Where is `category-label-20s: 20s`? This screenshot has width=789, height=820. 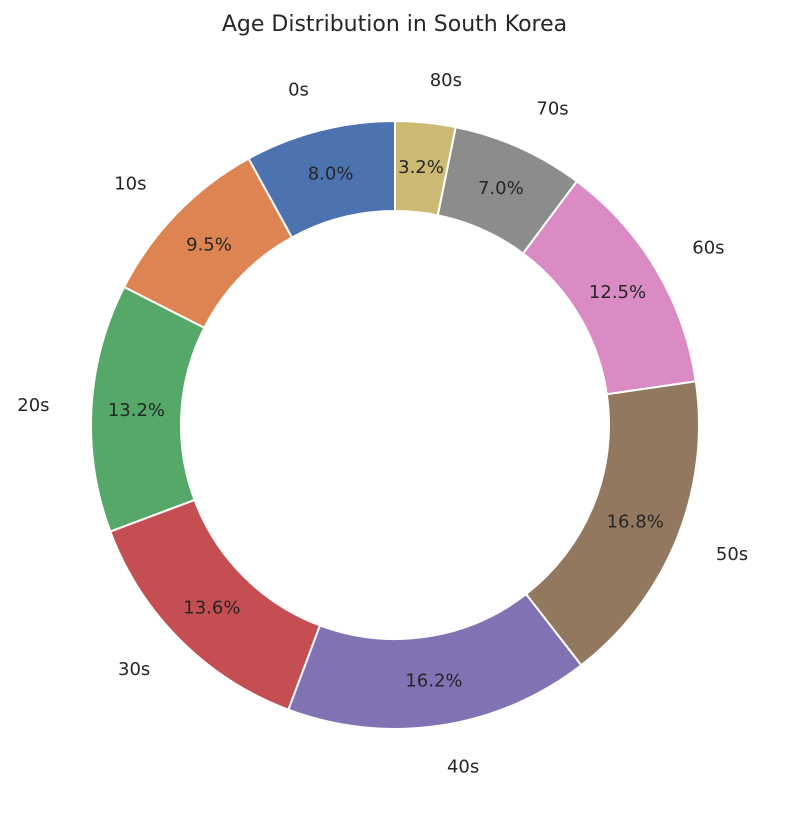 category-label-20s: 20s is located at coordinates (33, 405).